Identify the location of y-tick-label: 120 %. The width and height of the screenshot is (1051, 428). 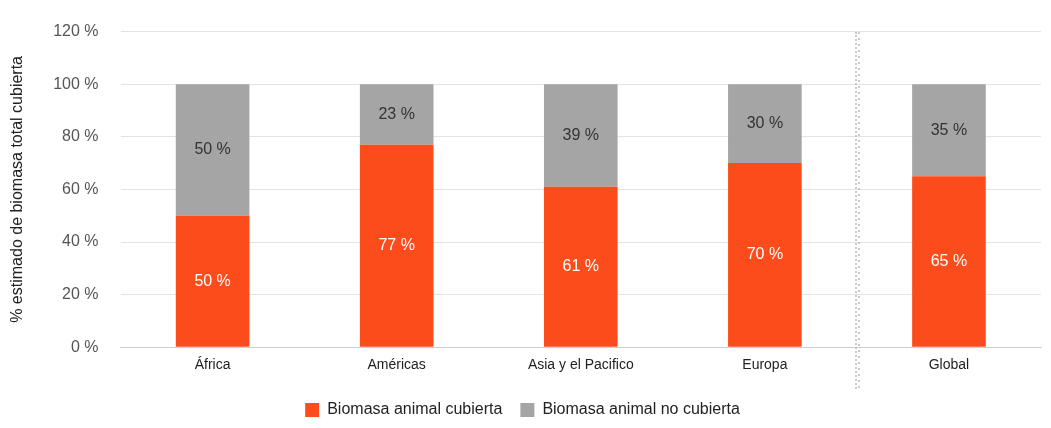
(76, 31).